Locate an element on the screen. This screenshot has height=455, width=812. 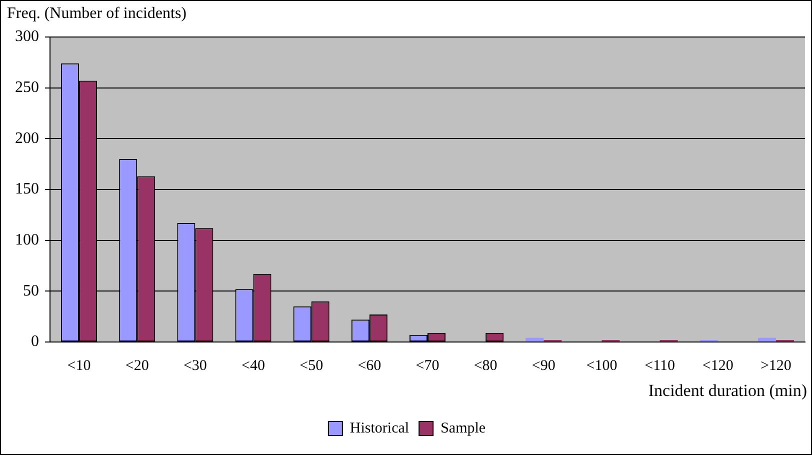
y-tick-label: 50 is located at coordinates (31, 291).